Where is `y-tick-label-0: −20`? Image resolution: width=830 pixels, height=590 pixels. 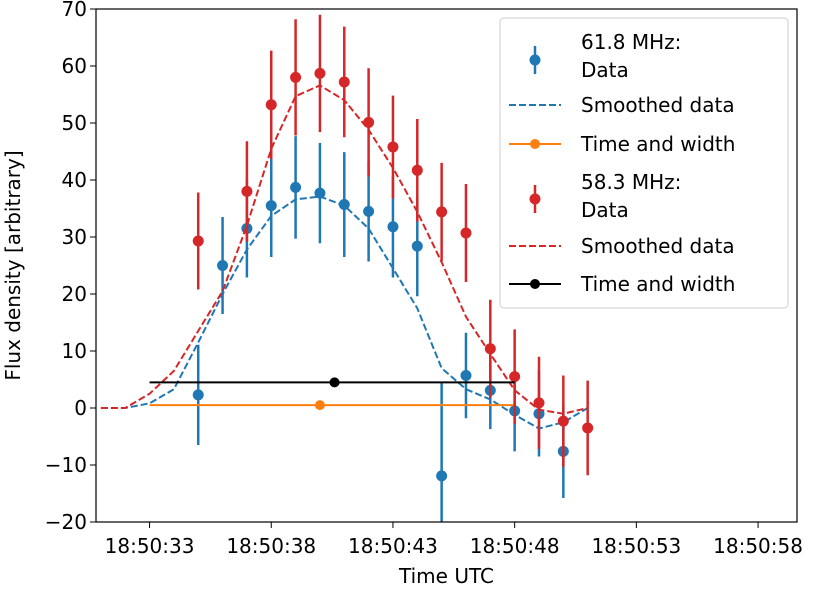
y-tick-label-0: −20 is located at coordinates (66, 522).